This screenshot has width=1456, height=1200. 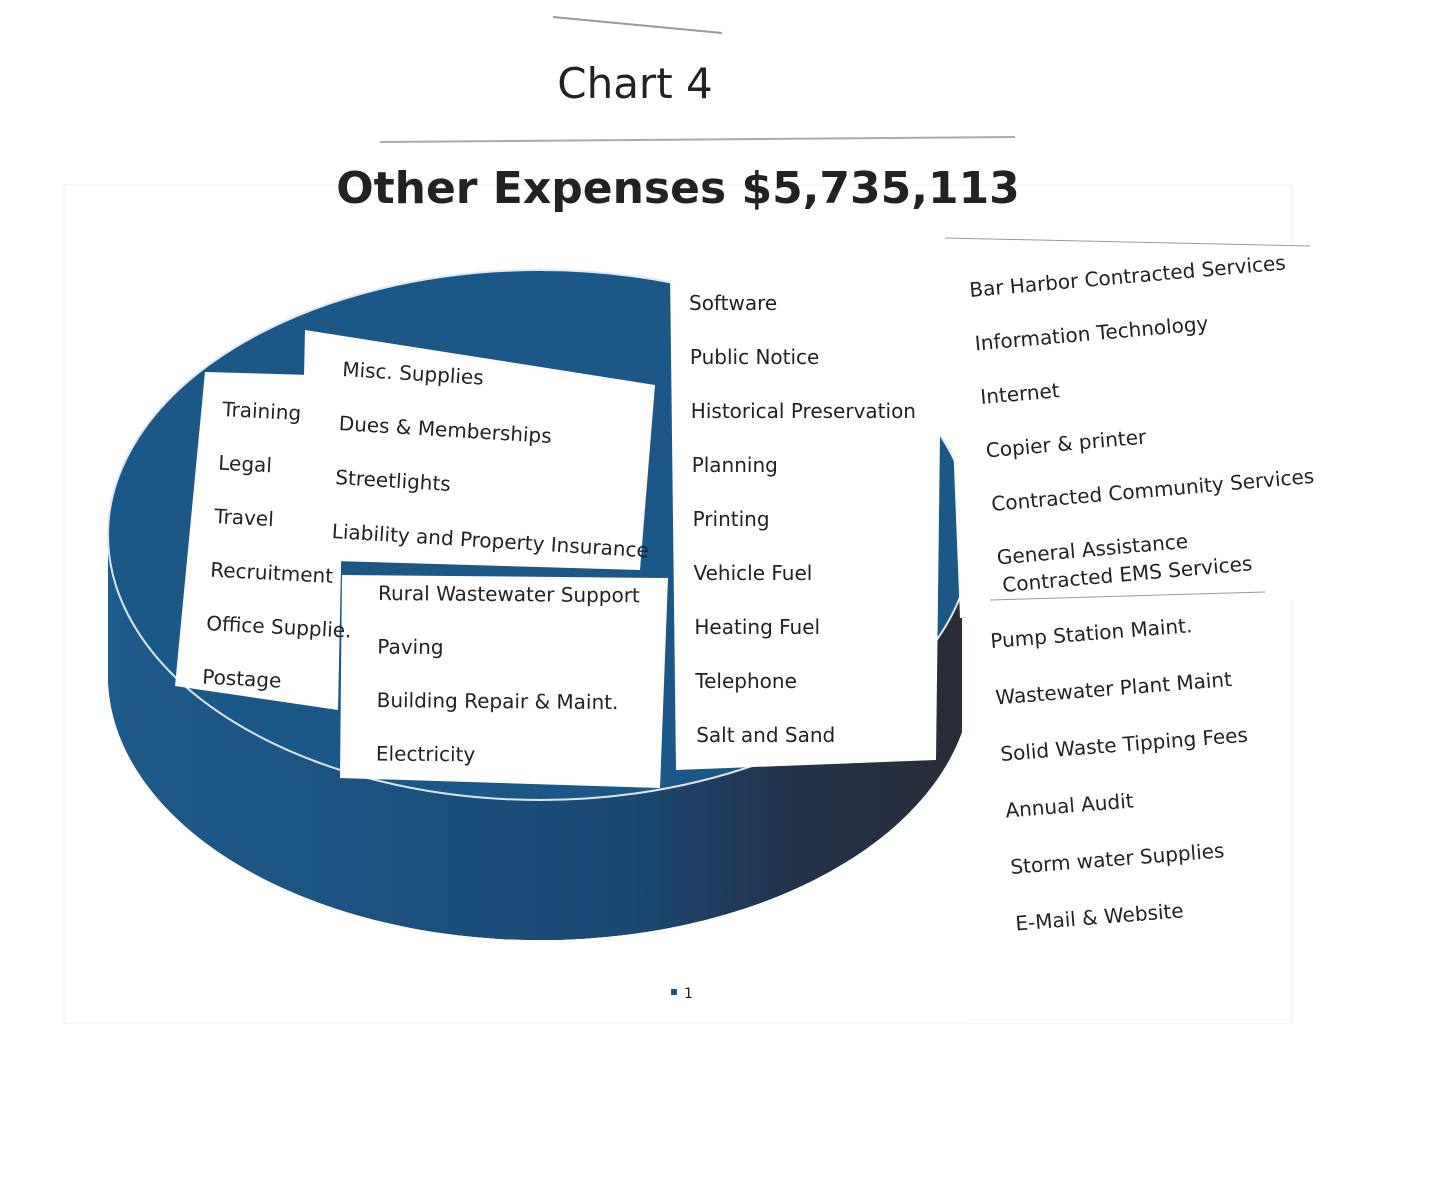 I want to click on expense-label: Building Repair & Maint., so click(x=498, y=701).